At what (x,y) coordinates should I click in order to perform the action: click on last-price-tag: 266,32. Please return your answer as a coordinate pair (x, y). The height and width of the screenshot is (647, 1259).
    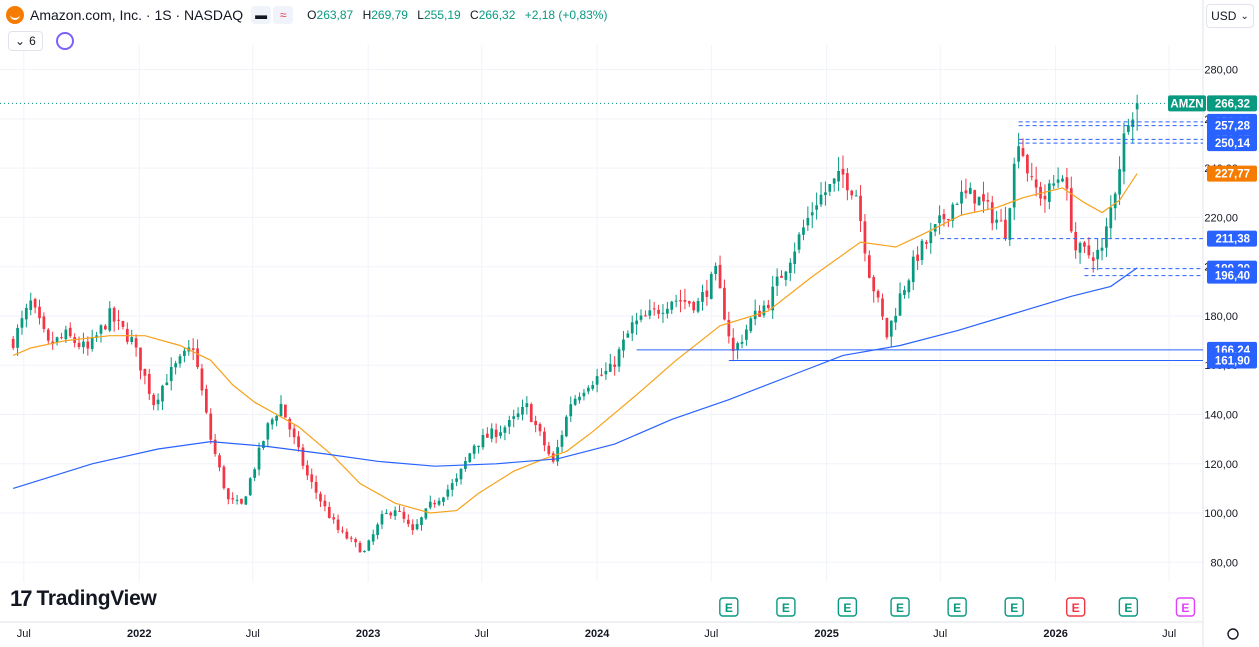
    Looking at the image, I should click on (1232, 104).